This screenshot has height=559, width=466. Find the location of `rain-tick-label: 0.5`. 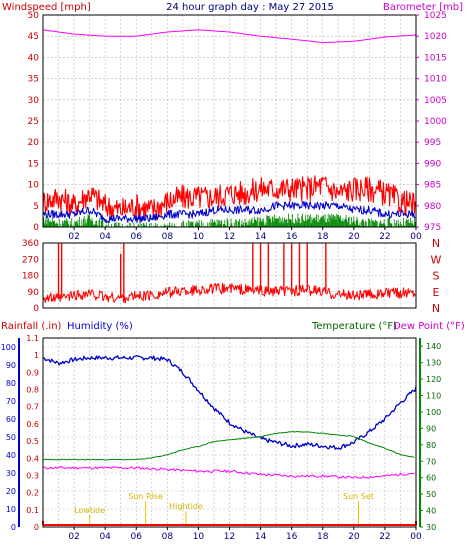

rain-tick-label: 0.5 is located at coordinates (32, 441).